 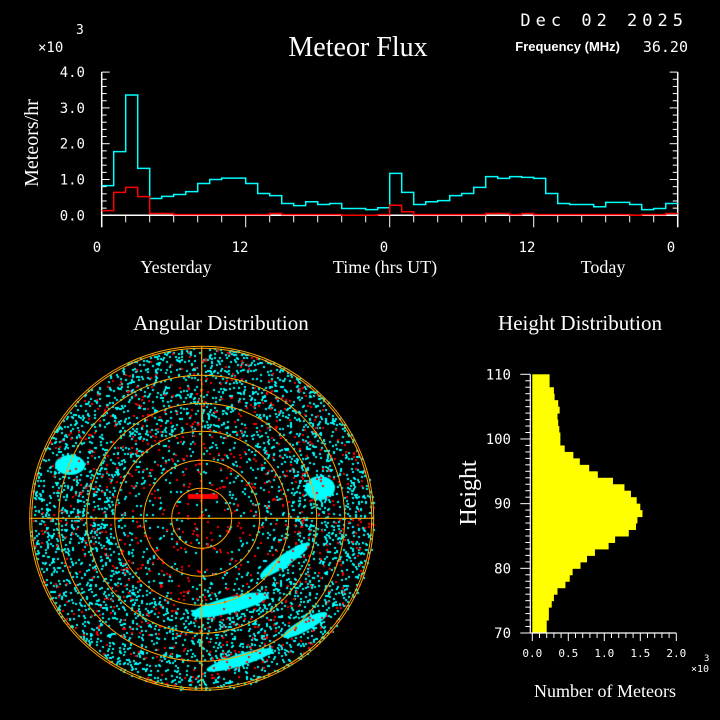 What do you see at coordinates (567, 46) in the screenshot?
I see `frequency-label: Frequency (MHz)` at bounding box center [567, 46].